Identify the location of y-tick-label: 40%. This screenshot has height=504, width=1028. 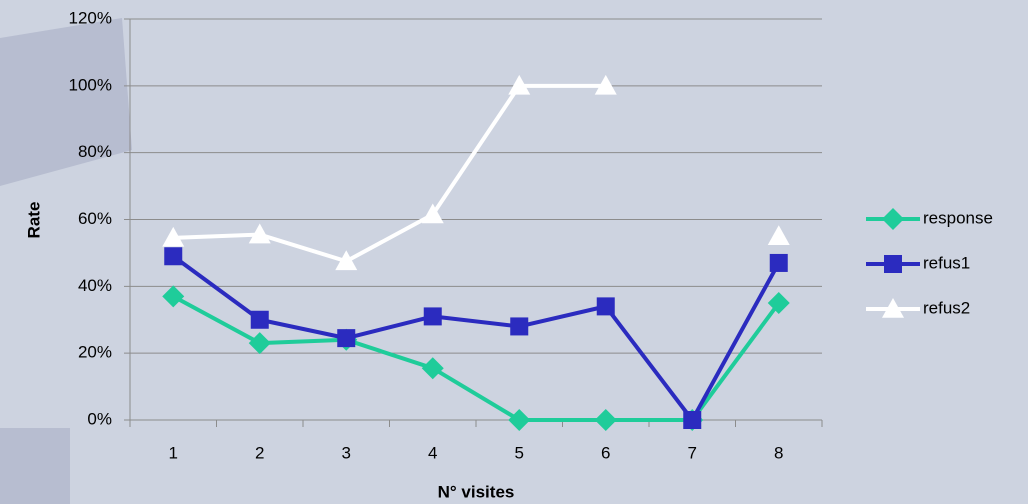
(95, 285).